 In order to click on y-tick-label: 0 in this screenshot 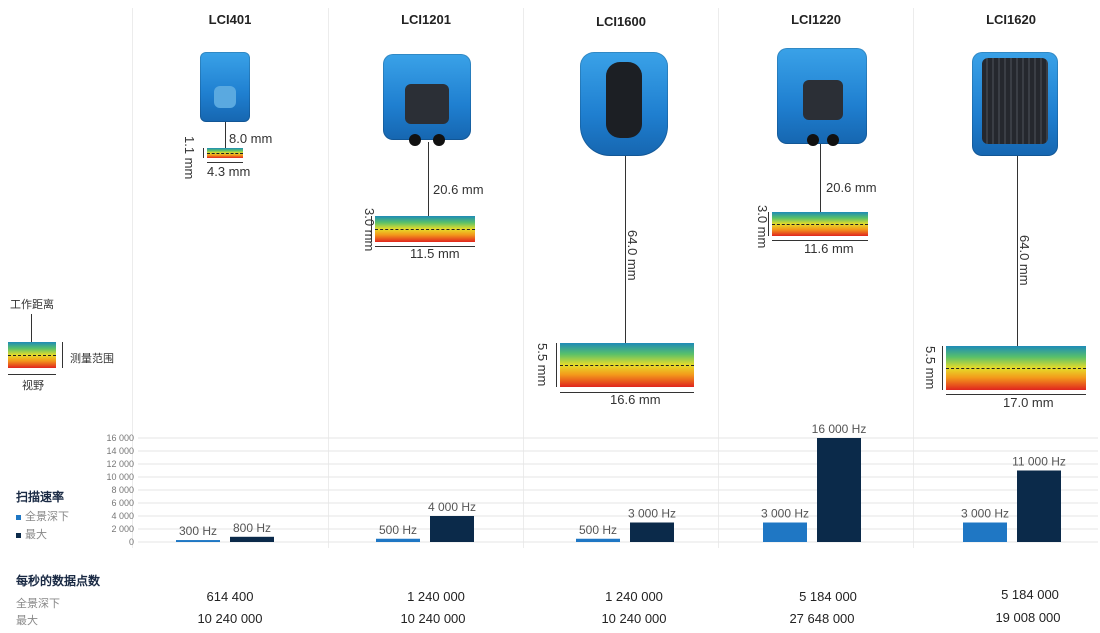, I will do `click(131, 542)`.